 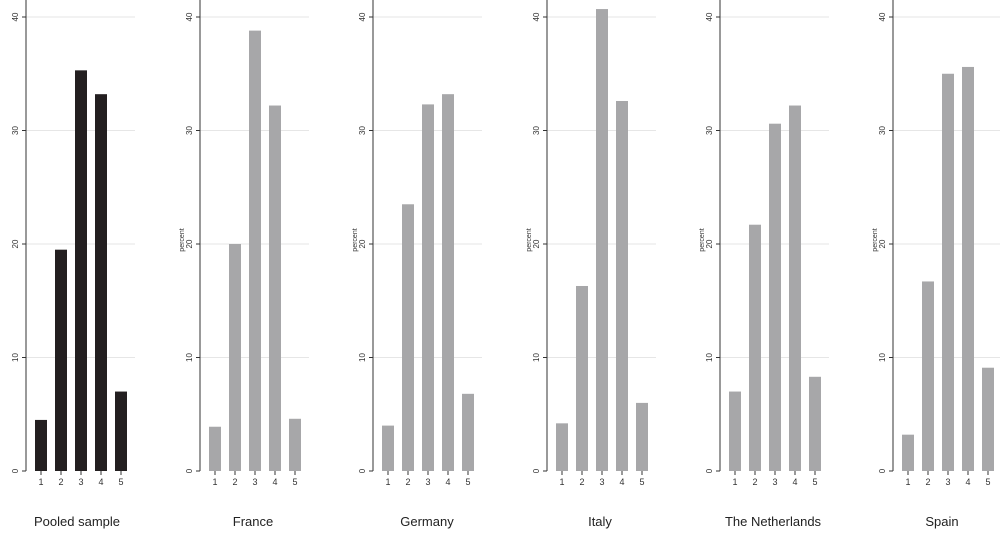 I want to click on panel-title-the-netherlands: The Netherlands, so click(x=773, y=521).